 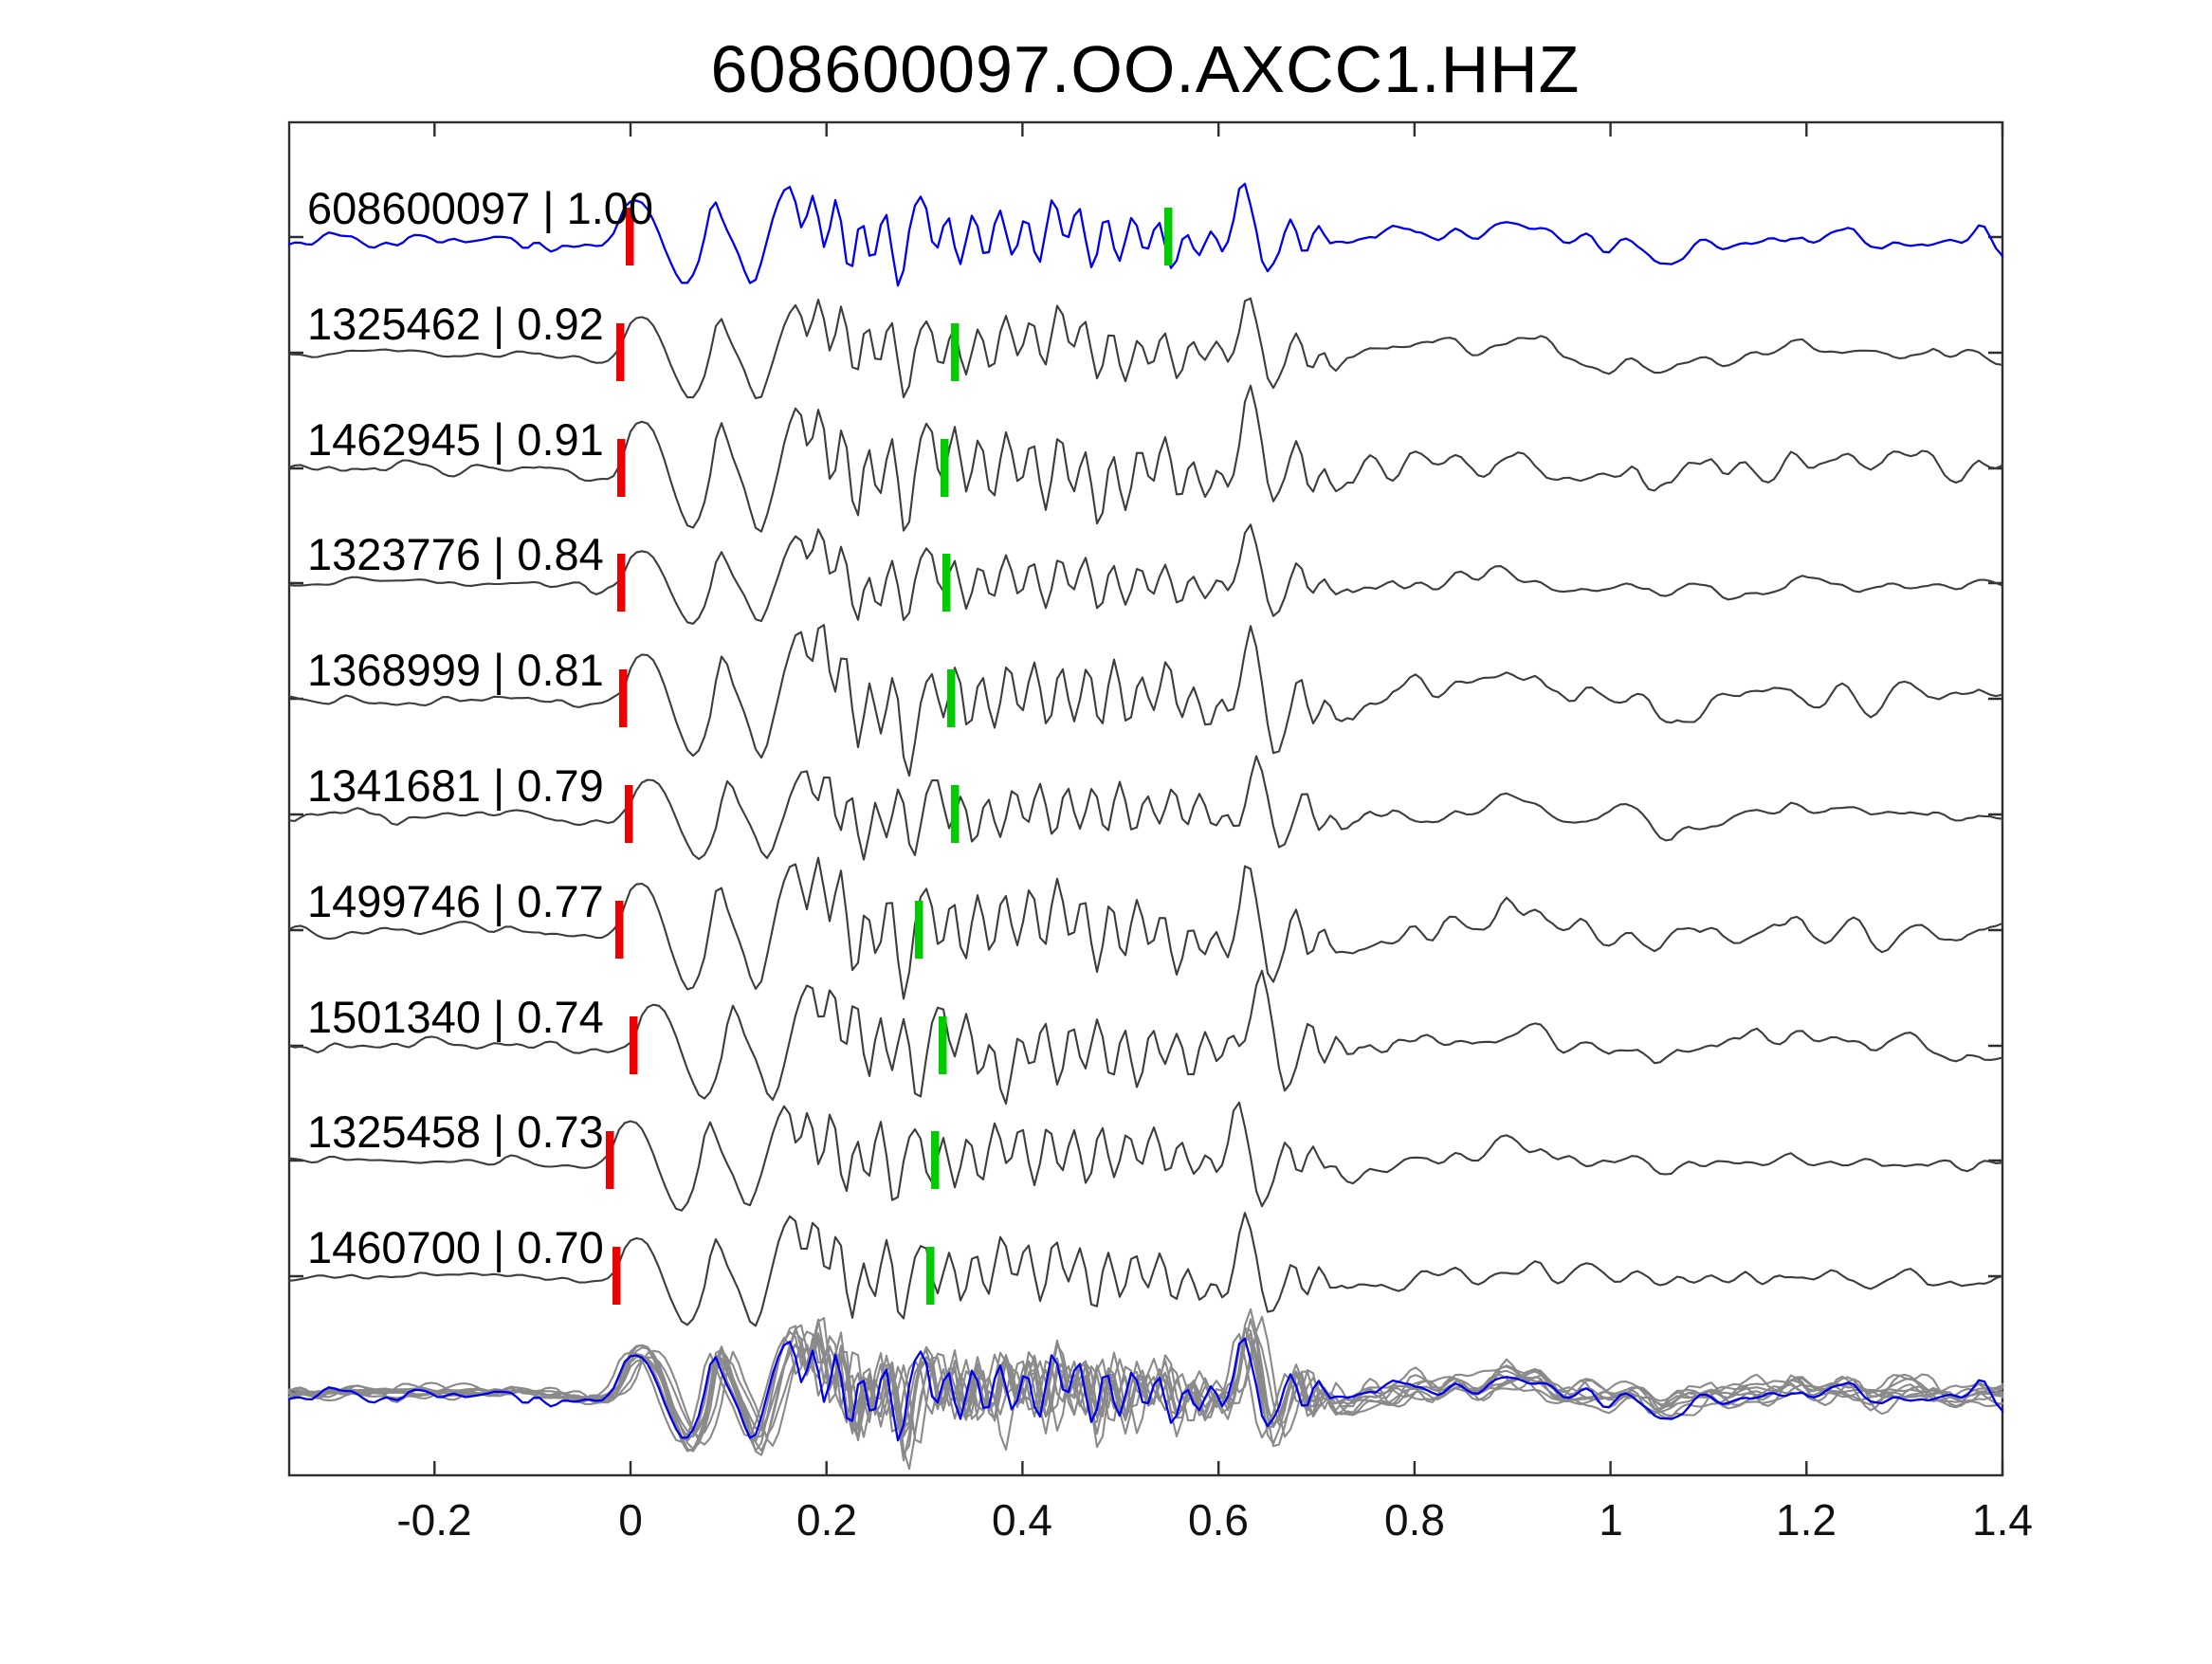 I want to click on svg-text: 1462945 | 0.91, so click(x=455, y=439).